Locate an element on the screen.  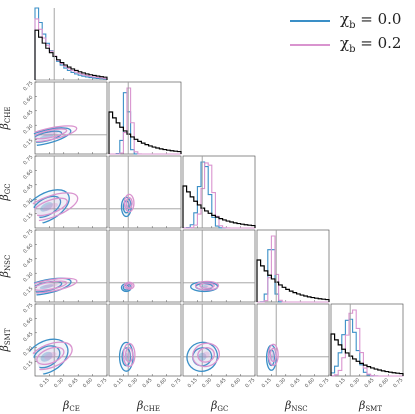
x-axis-label-che: βCHE is located at coordinates (148, 406).